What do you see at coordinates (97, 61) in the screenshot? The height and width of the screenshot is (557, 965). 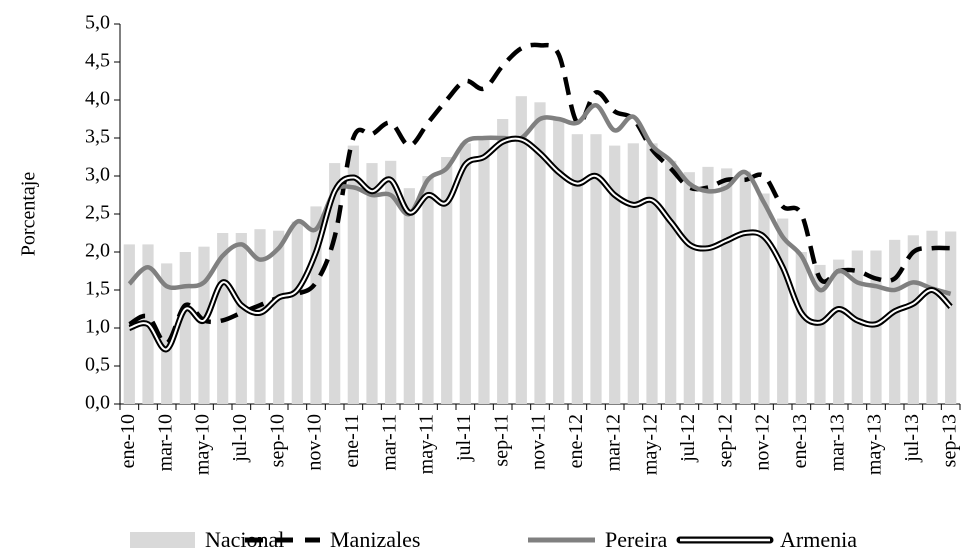 I see `y-tick-label: 4,5` at bounding box center [97, 61].